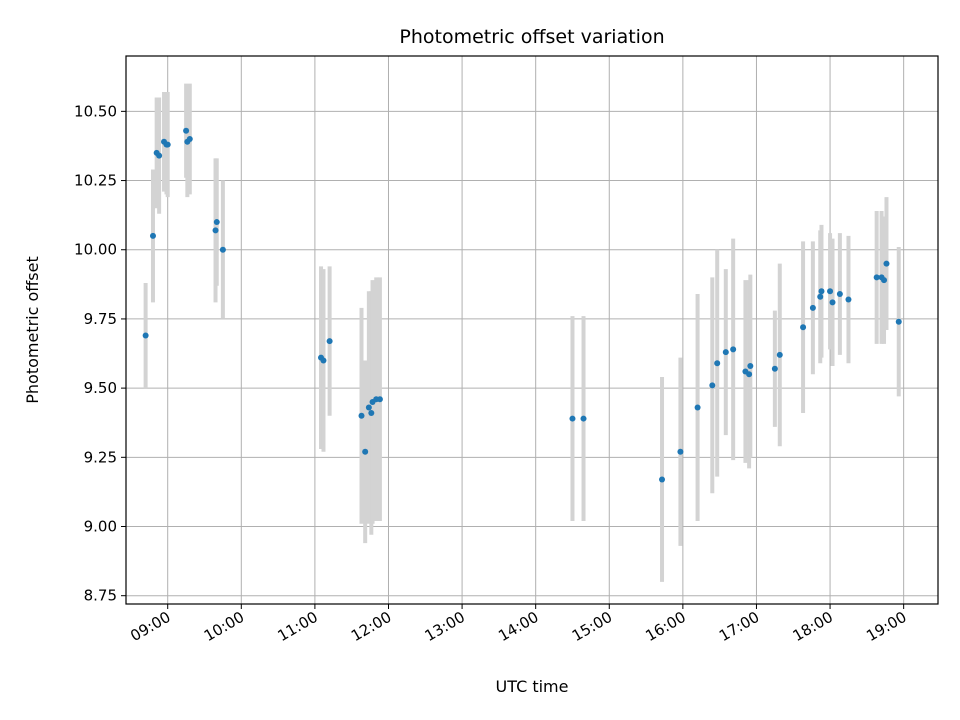 This screenshot has height=720, width=960. Describe the element at coordinates (100, 596) in the screenshot. I see `y-tick-label: 8.75` at that location.